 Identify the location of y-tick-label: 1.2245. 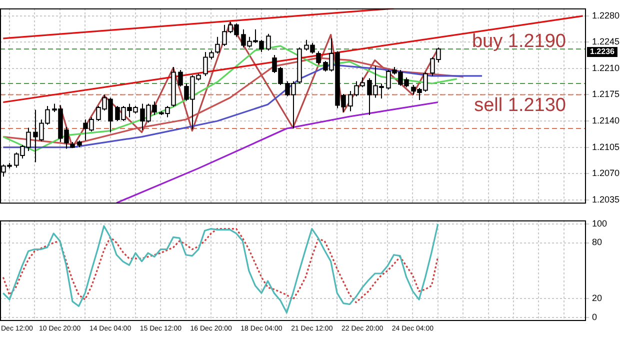
(606, 41).